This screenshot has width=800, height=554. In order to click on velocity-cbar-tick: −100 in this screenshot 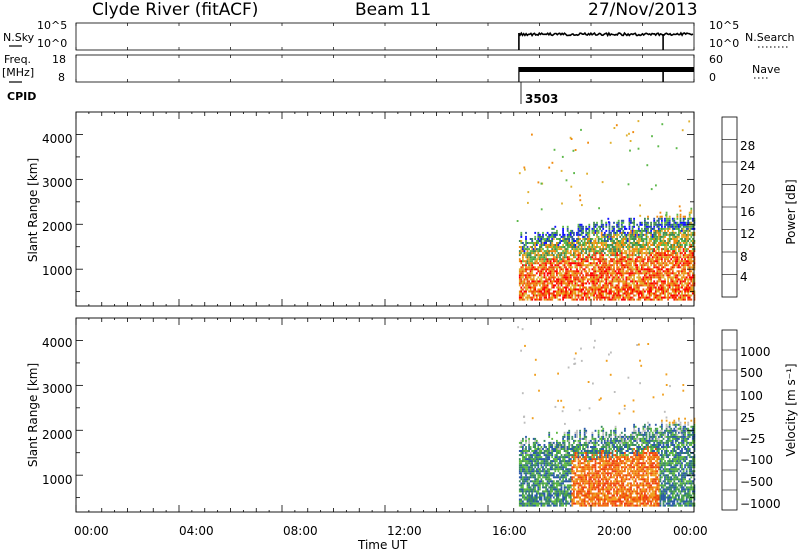, I will do `click(756, 460)`.